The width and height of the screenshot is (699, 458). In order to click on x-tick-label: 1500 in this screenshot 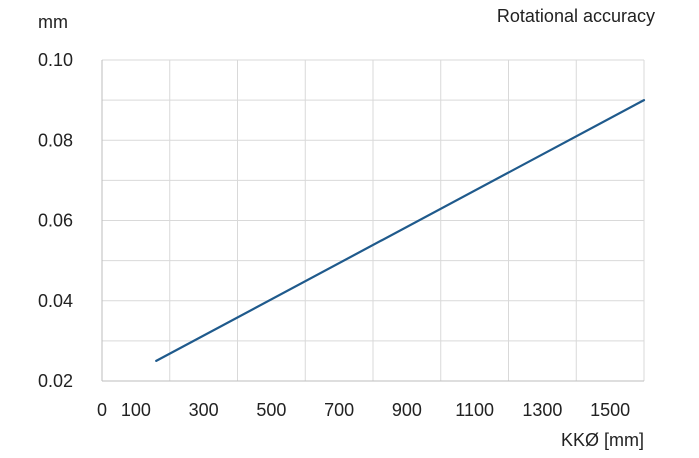, I will do `click(610, 410)`.